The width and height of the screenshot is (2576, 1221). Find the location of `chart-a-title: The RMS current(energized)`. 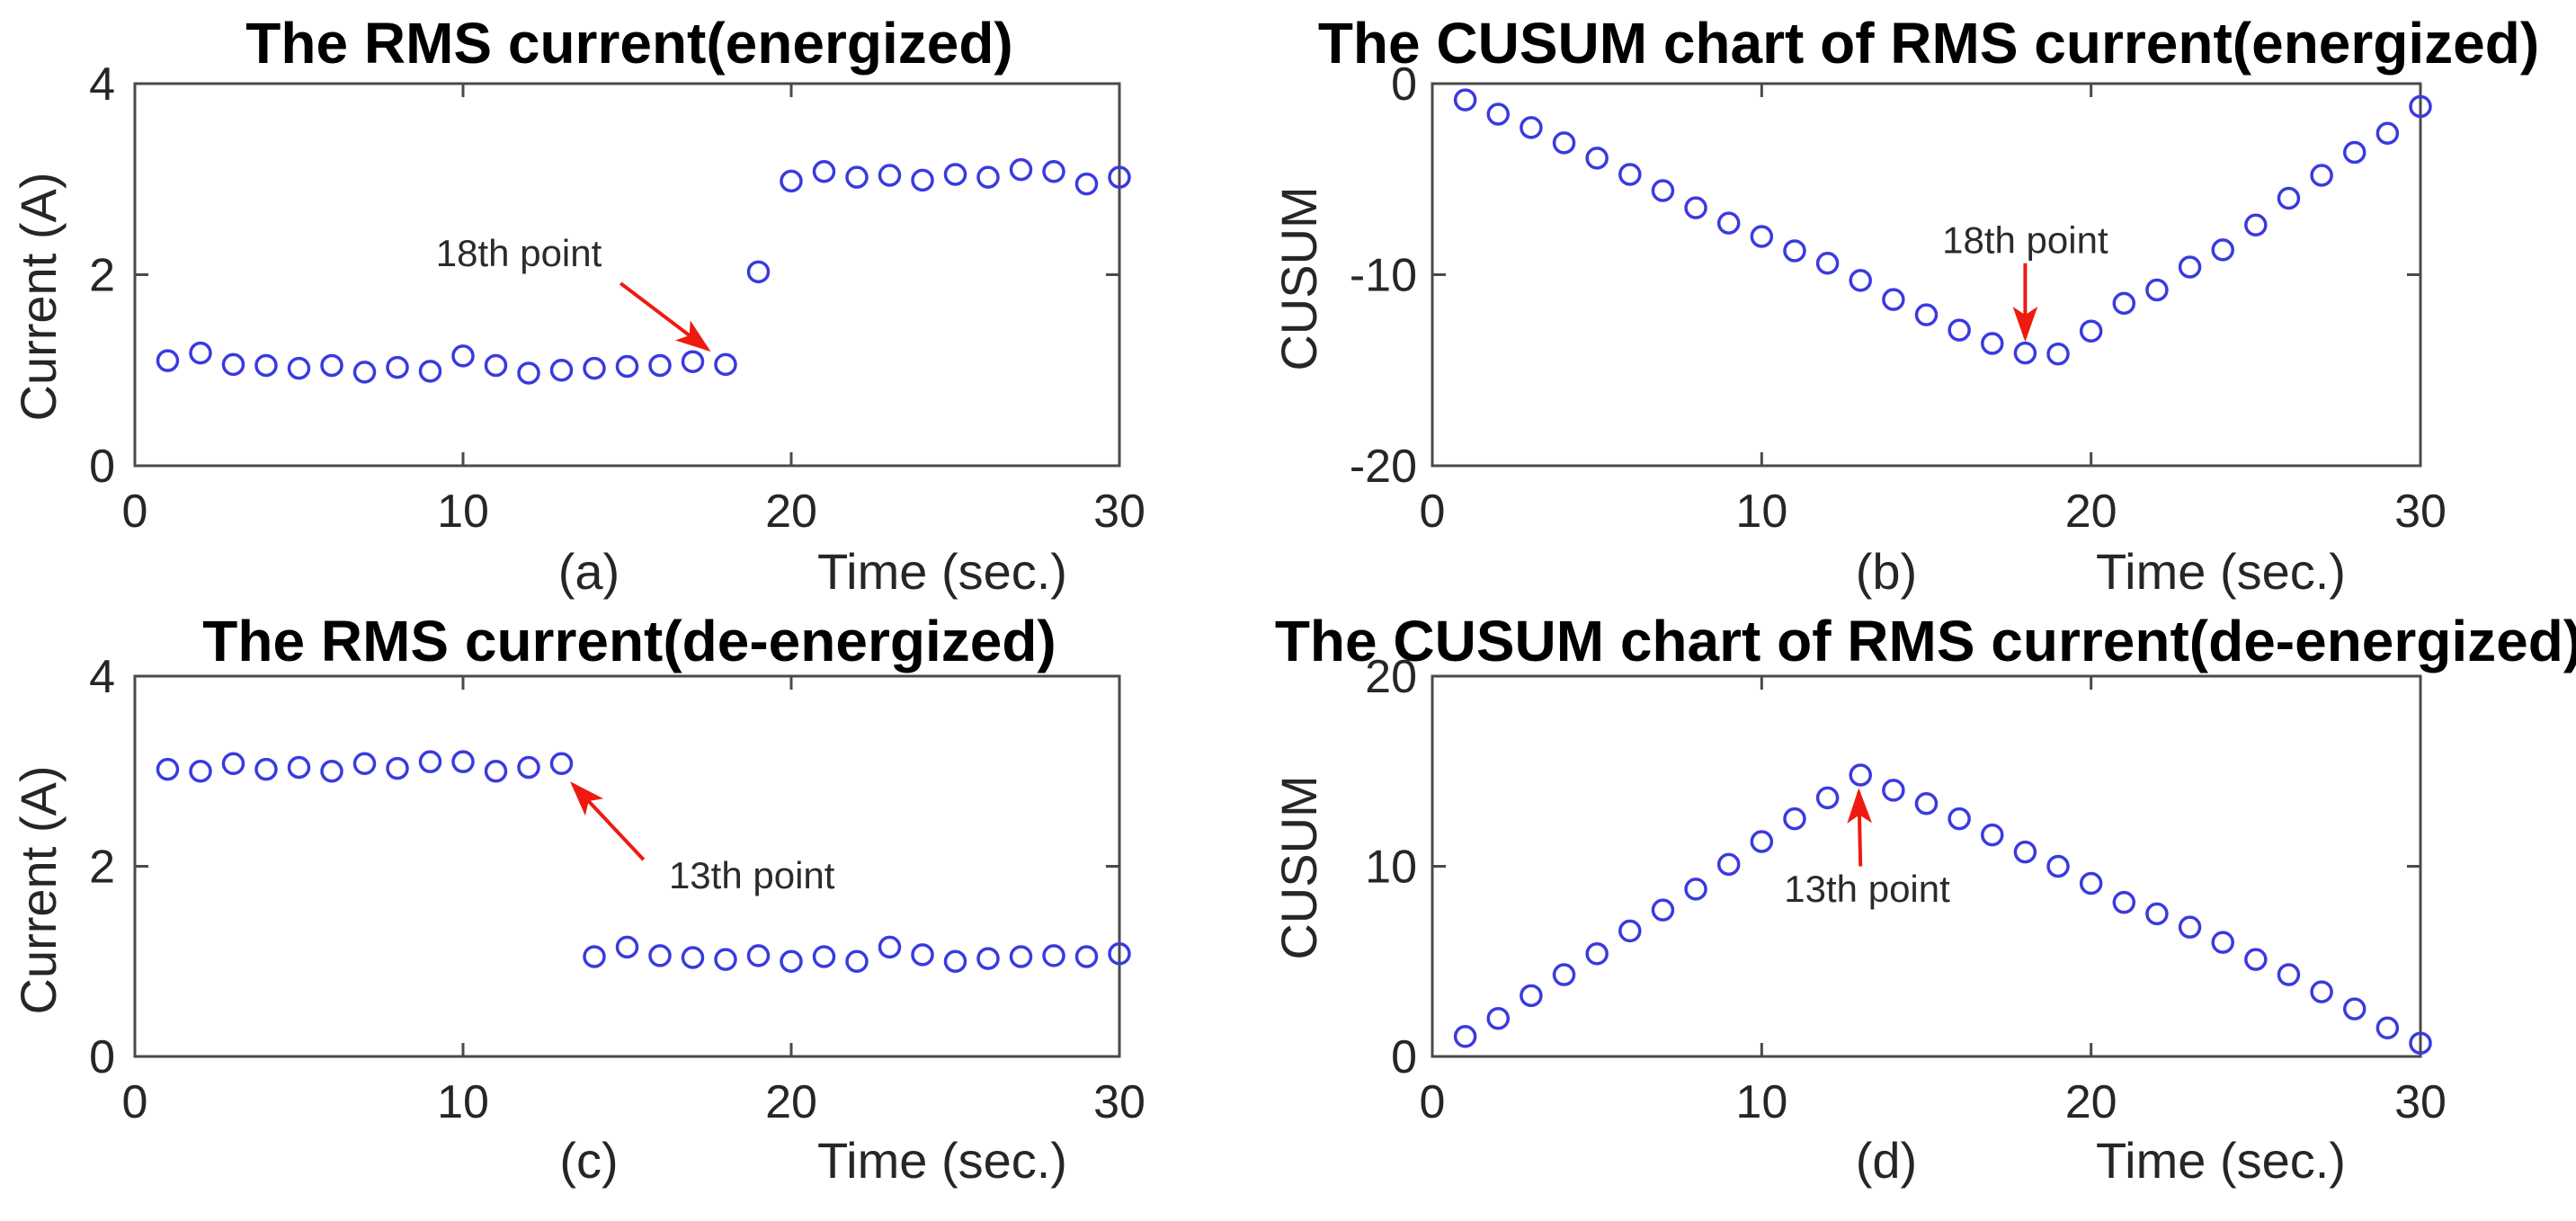

chart-a-title: The RMS current(energized) is located at coordinates (629, 43).